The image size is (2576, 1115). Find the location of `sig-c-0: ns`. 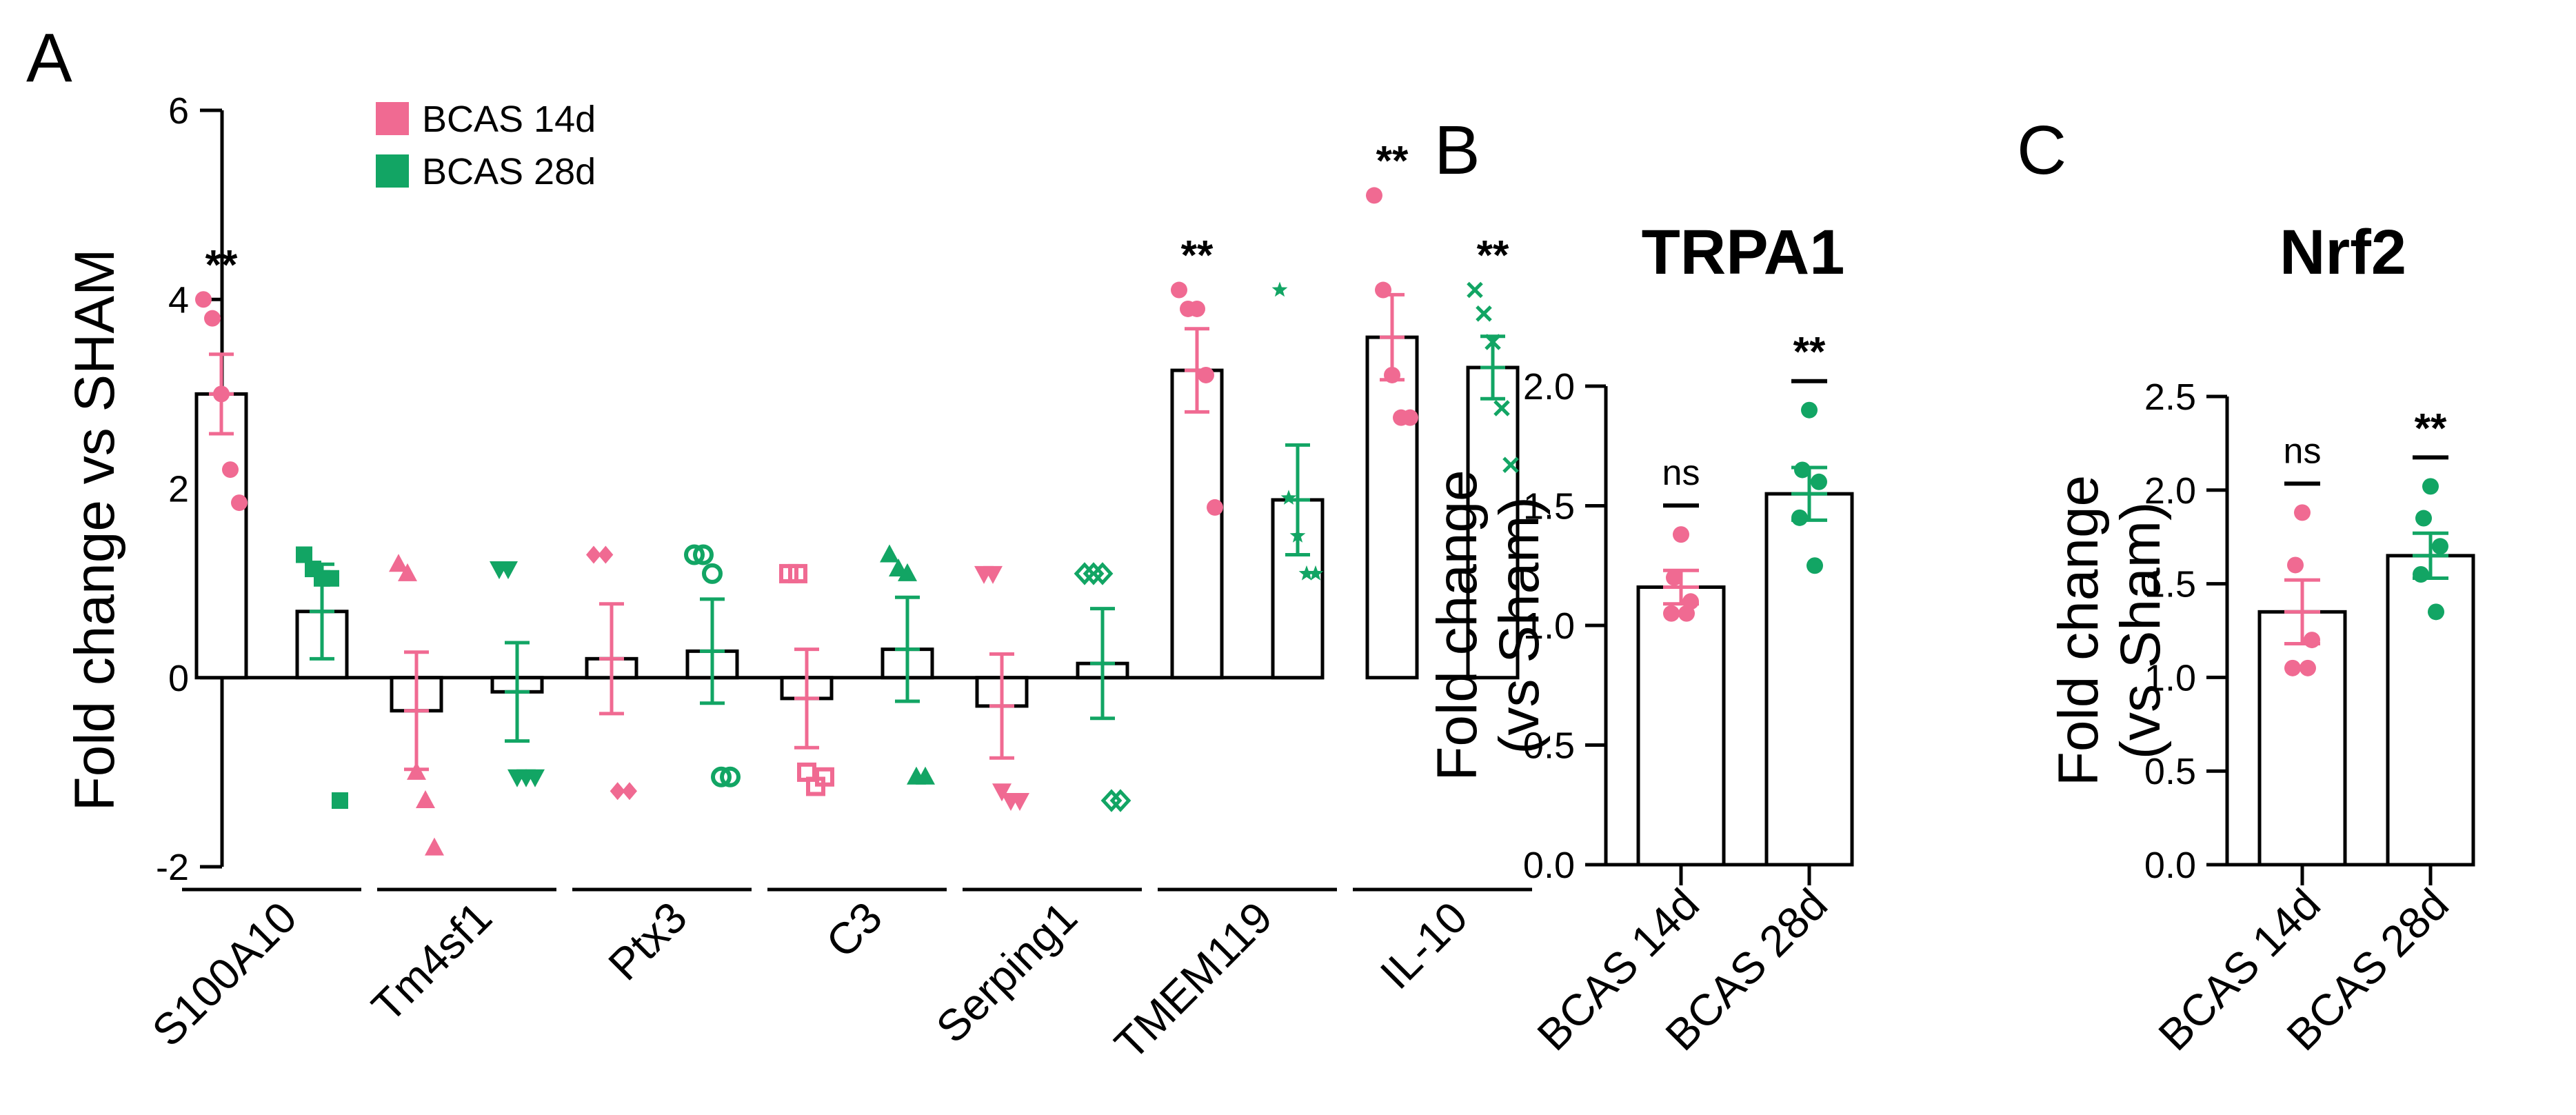

sig-c-0: ns is located at coordinates (2303, 451).